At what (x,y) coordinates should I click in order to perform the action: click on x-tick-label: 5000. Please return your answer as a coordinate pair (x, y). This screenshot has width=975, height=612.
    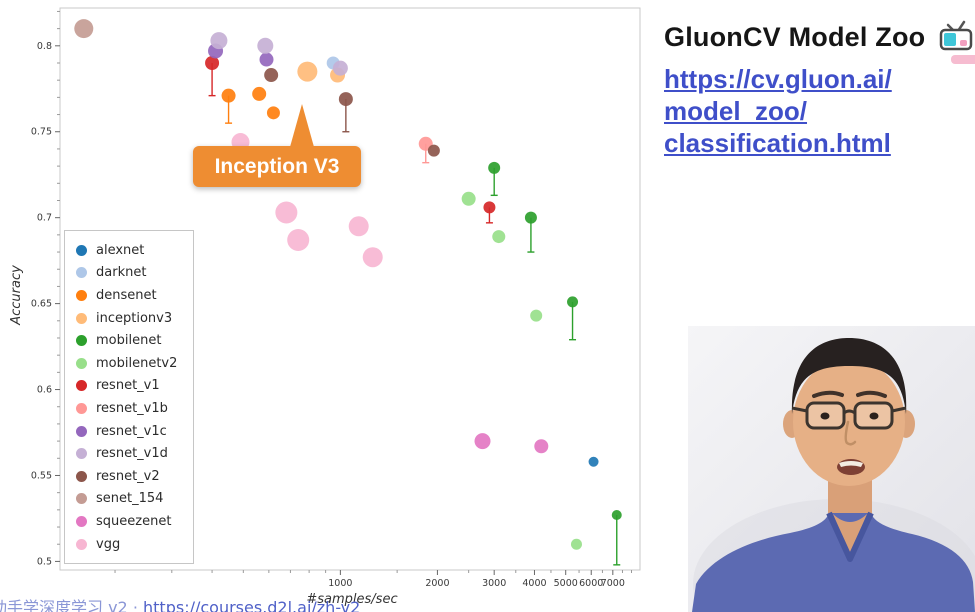
    Looking at the image, I should click on (566, 583).